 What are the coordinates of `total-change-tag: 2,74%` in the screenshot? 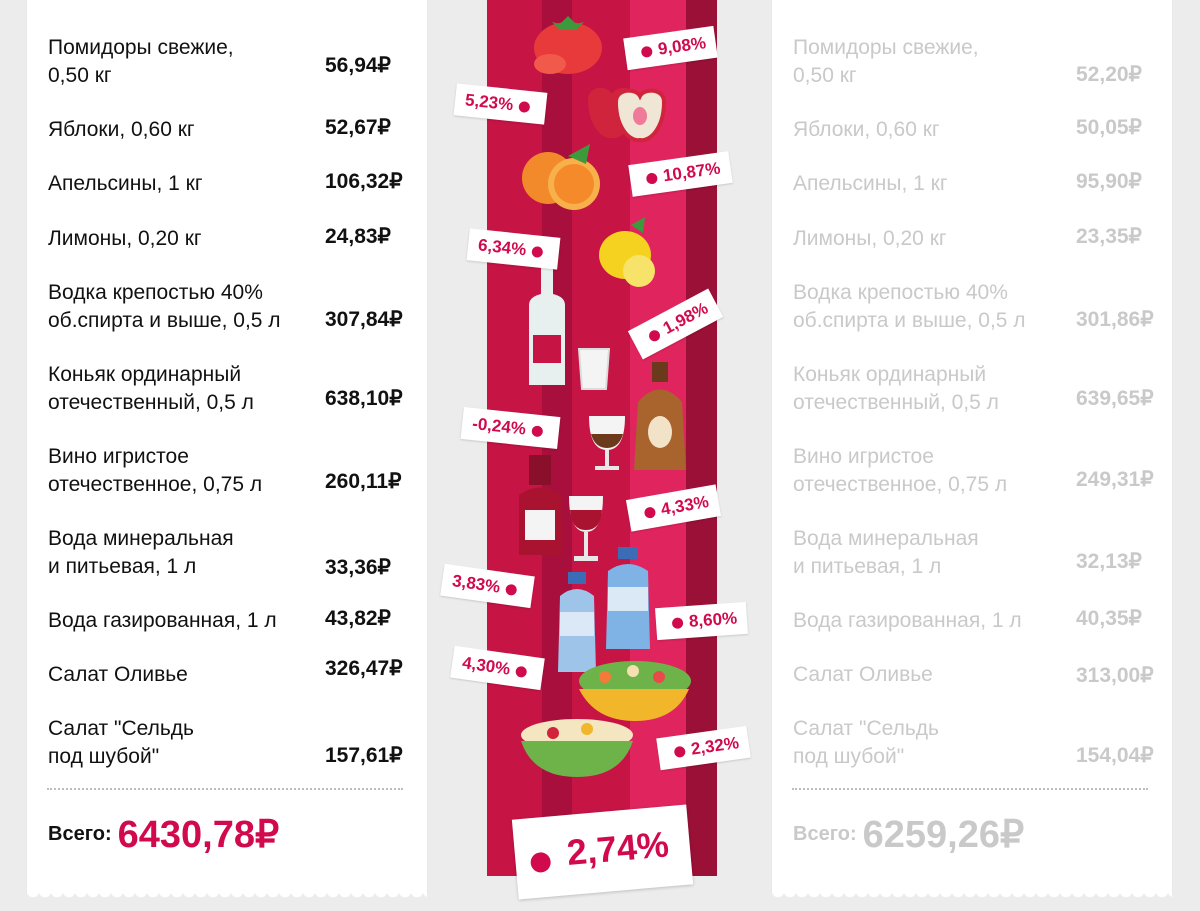 It's located at (602, 852).